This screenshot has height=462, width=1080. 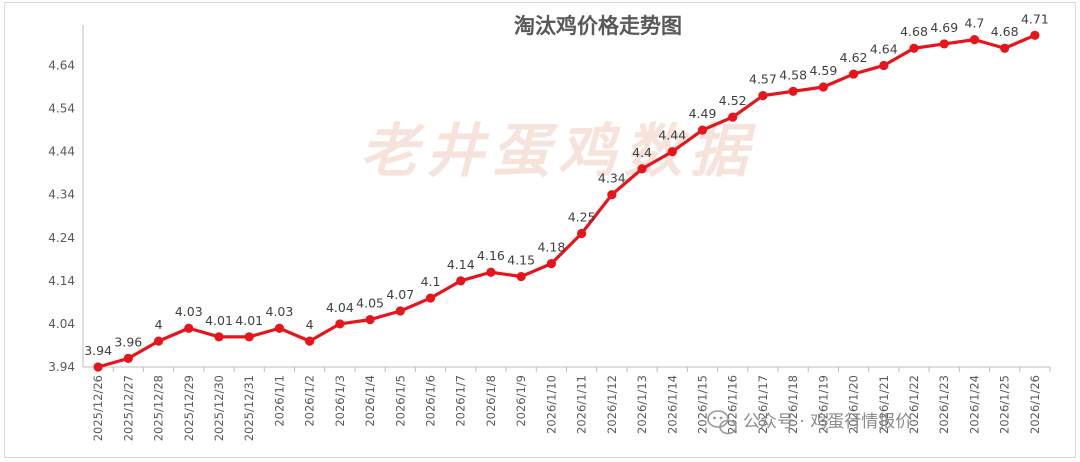 I want to click on x-tick-label: 2026/1/24, so click(x=974, y=404).